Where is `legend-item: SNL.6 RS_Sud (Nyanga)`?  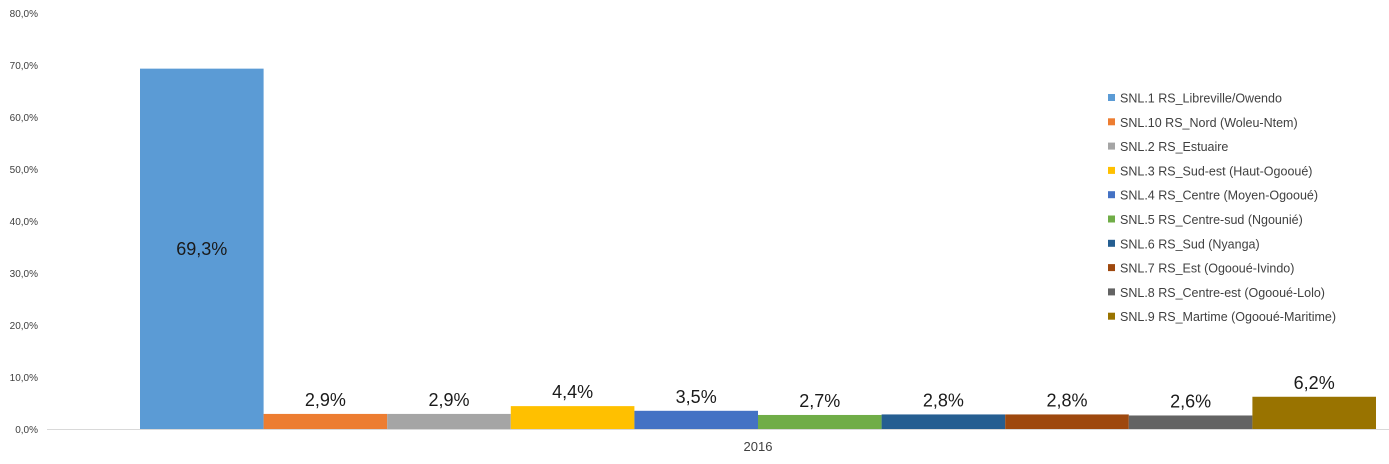
legend-item: SNL.6 RS_Sud (Nyanga) is located at coordinates (1184, 244).